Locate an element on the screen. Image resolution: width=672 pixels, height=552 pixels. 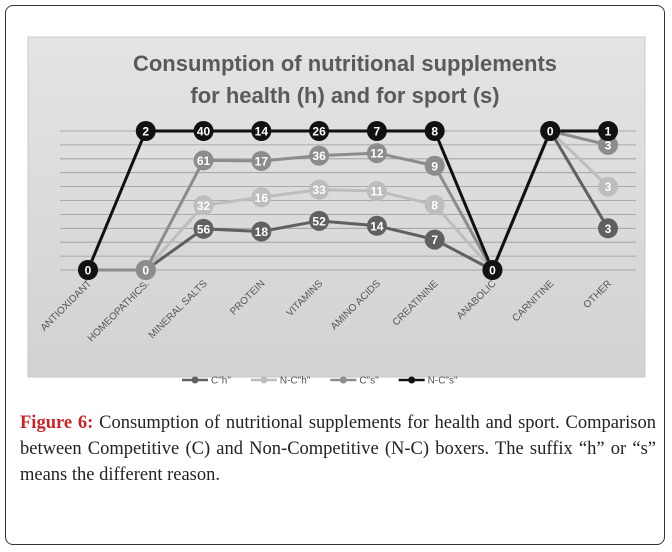
legend-label: C"h" is located at coordinates (221, 381).